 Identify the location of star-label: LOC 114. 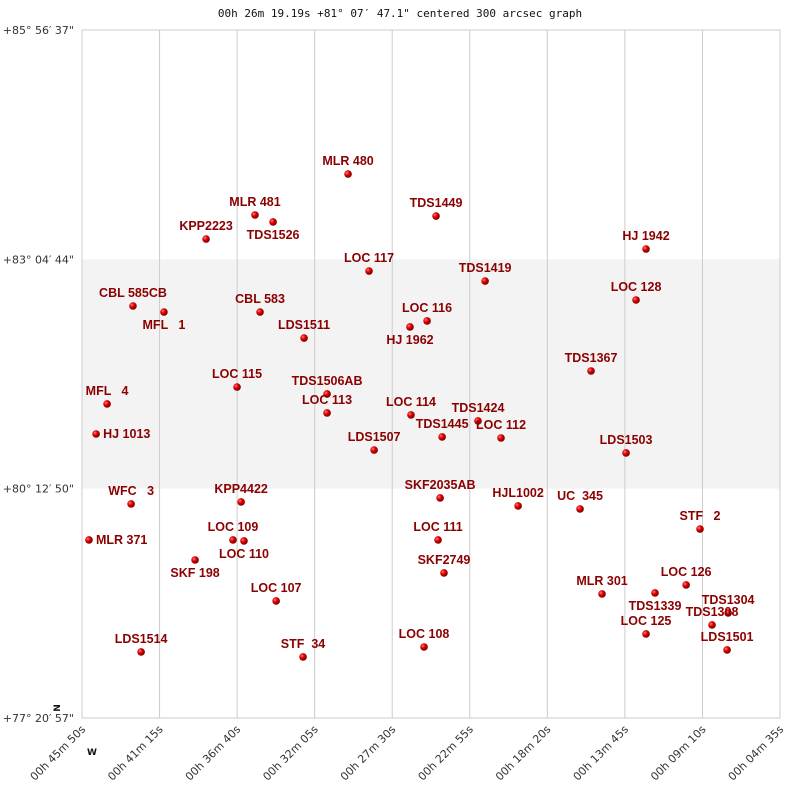
(411, 402).